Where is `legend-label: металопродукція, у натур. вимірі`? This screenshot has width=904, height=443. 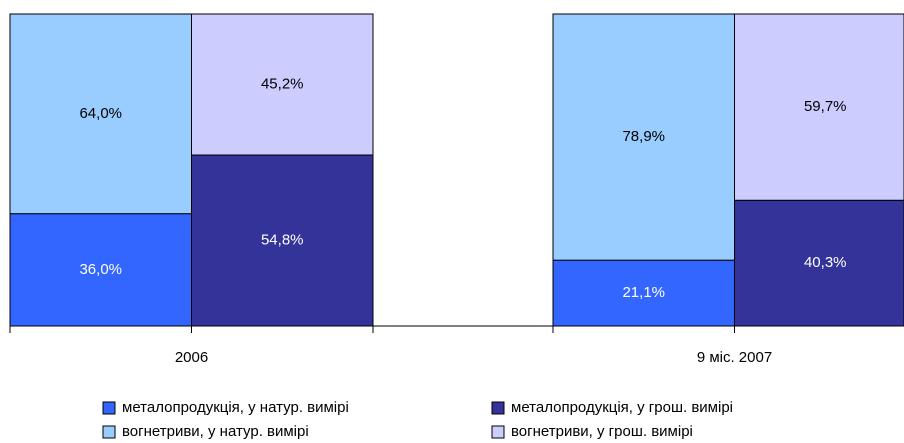 legend-label: металопродукція, у натур. вимірі is located at coordinates (235, 407).